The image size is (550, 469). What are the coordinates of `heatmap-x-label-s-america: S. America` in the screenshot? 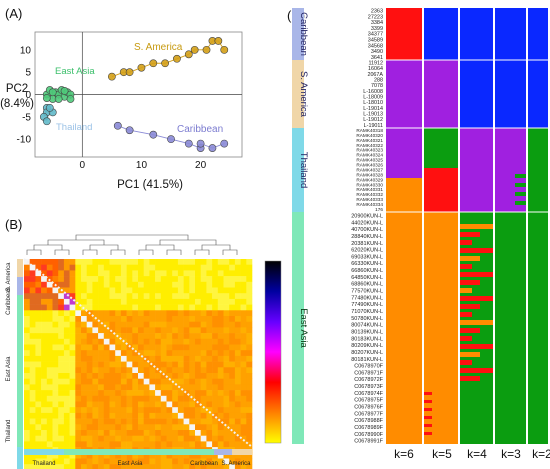 It's located at (236, 464).